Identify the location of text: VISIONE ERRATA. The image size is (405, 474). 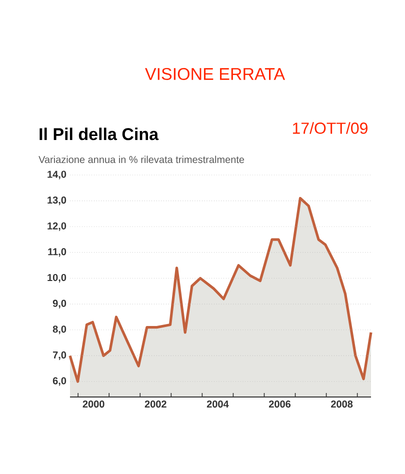
(215, 74).